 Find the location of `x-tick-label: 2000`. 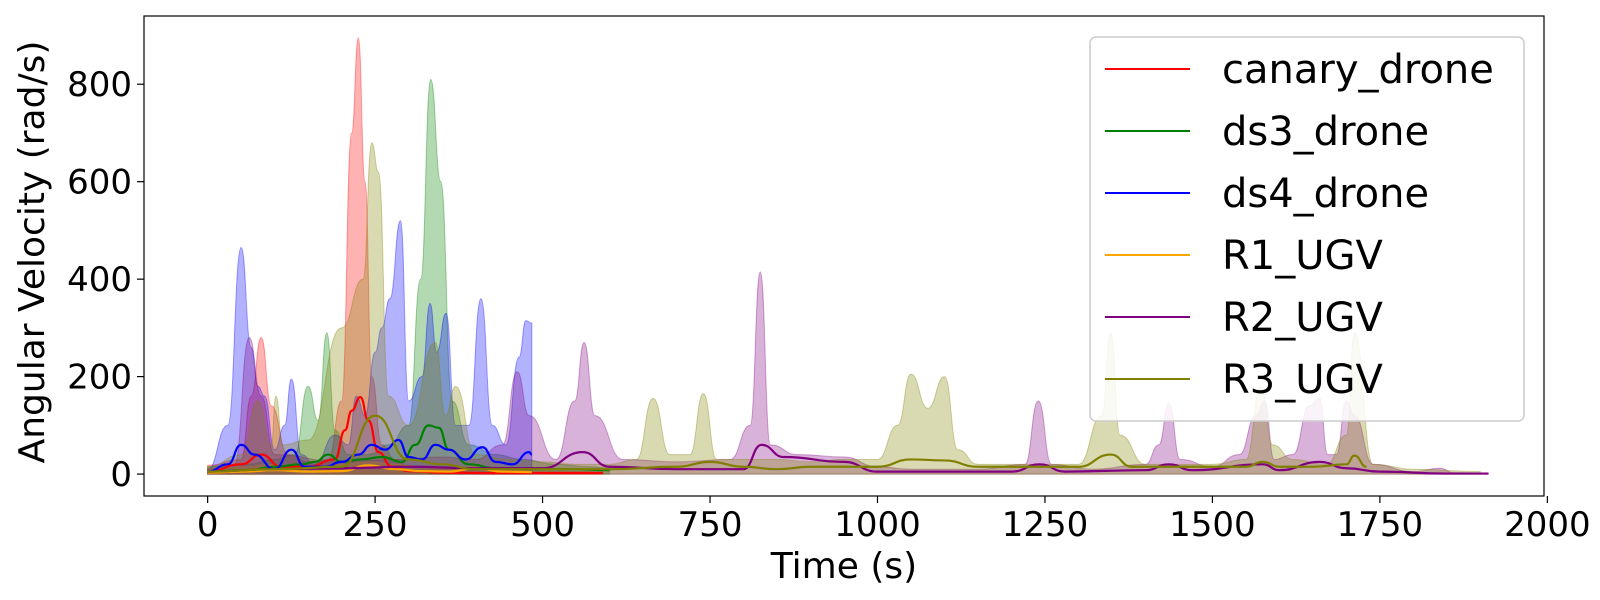

x-tick-label: 2000 is located at coordinates (1547, 525).